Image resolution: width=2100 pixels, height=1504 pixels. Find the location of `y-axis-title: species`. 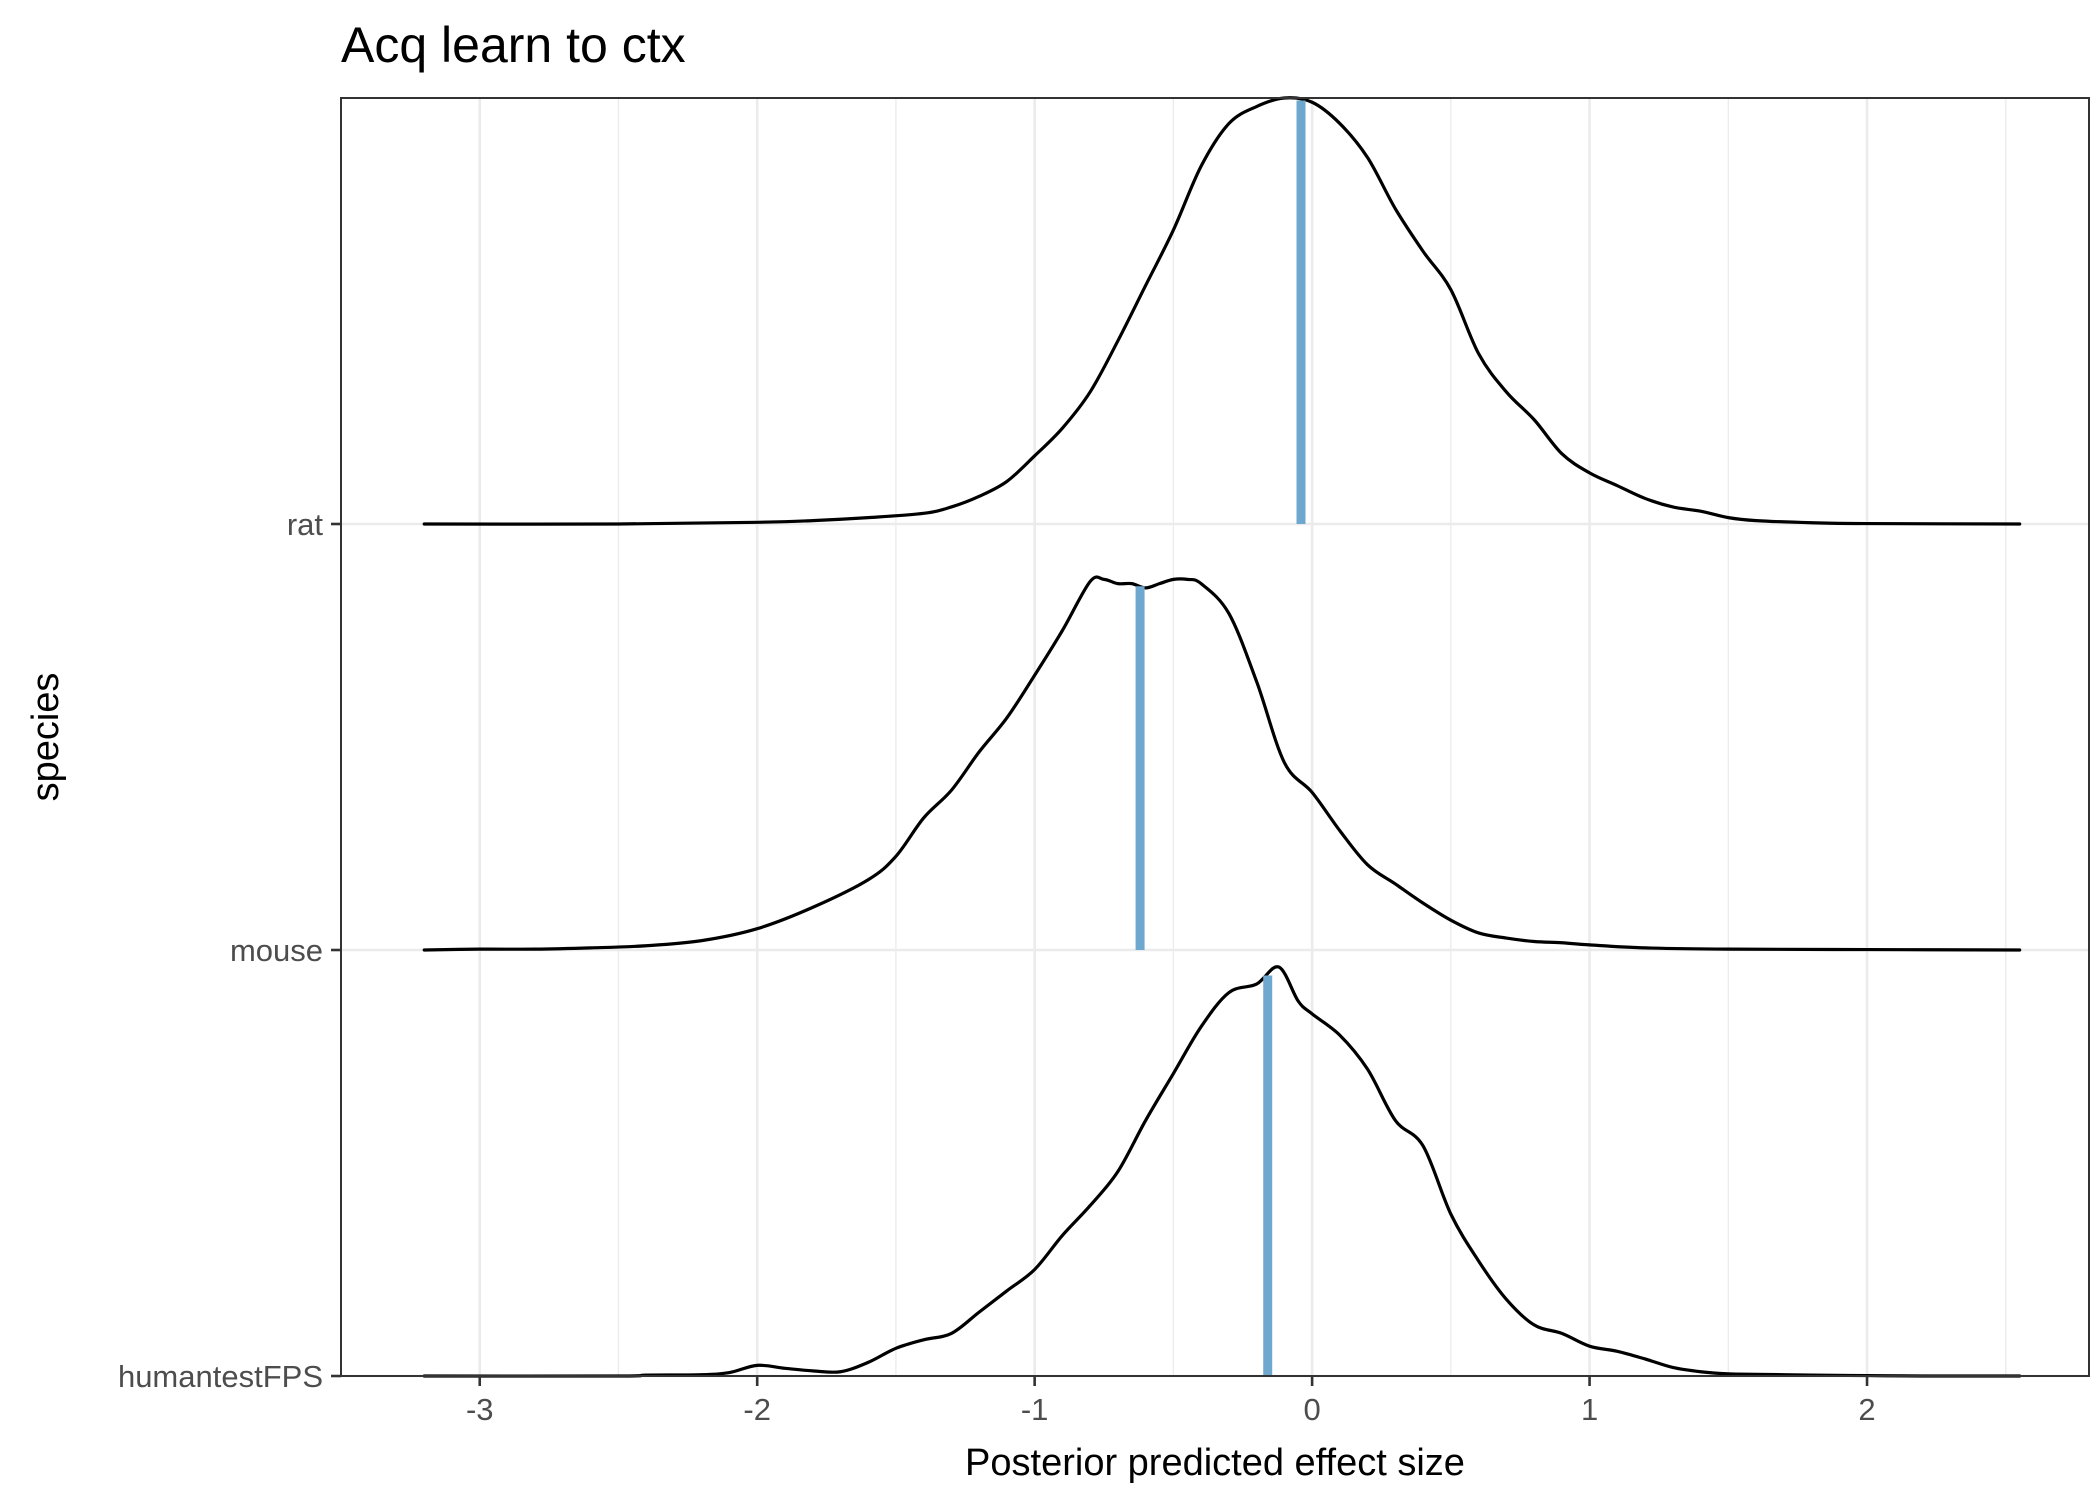

y-axis-title: species is located at coordinates (46, 737).